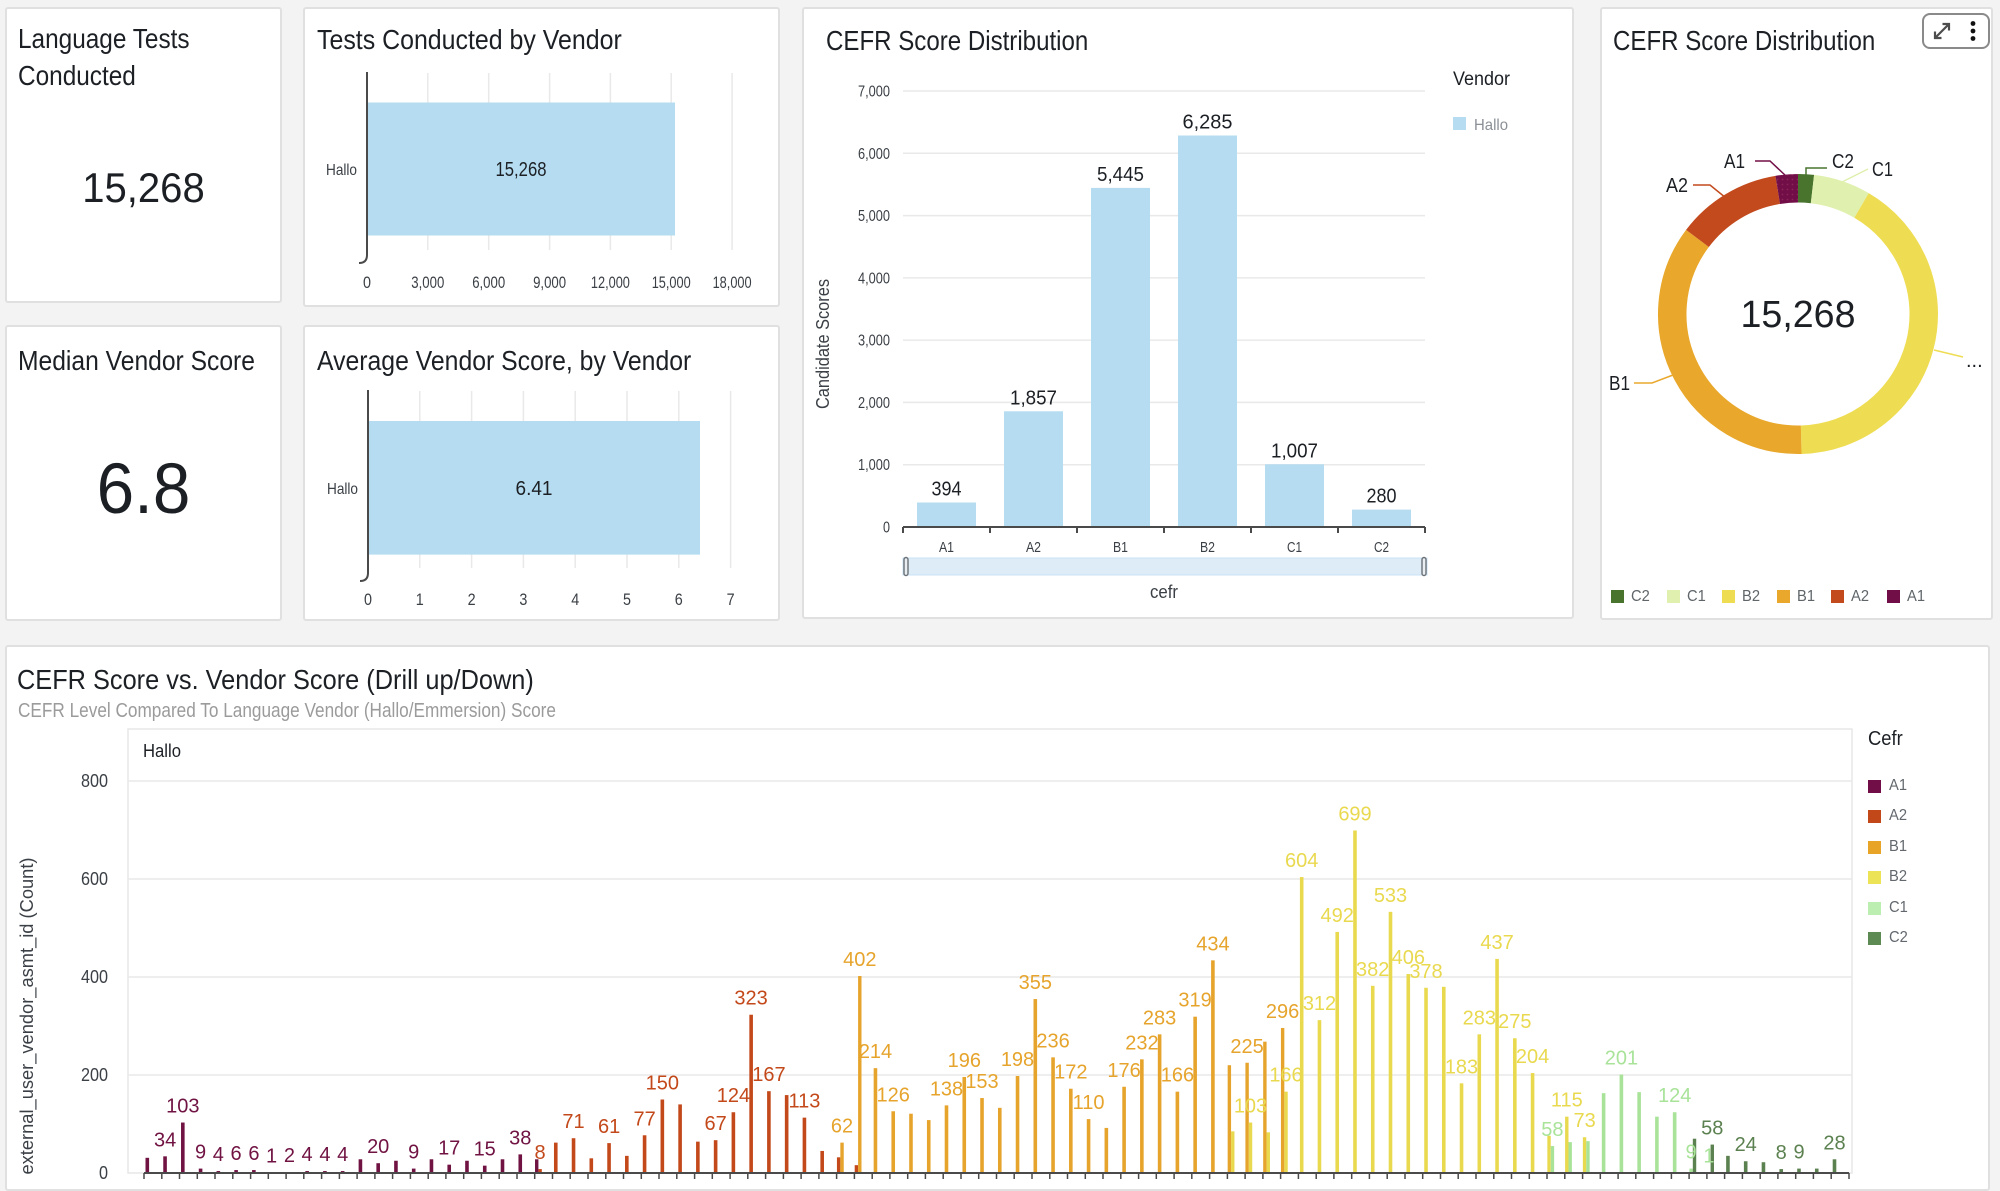 Image resolution: width=2000 pixels, height=1191 pixels. Describe the element at coordinates (1246, 1047) in the screenshot. I see `svg-text: 225` at that location.